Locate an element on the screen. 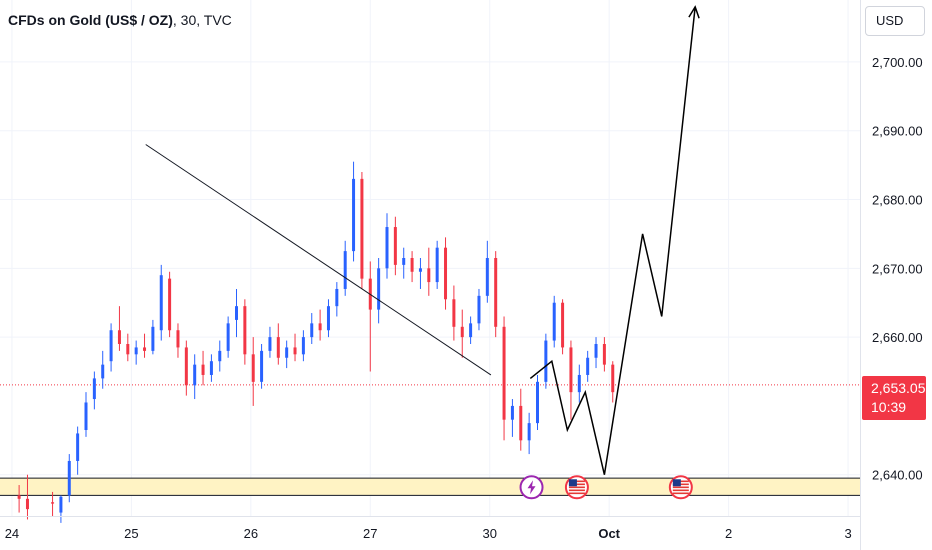 This screenshot has width=932, height=550. time-tick-label: 3 is located at coordinates (847, 533).